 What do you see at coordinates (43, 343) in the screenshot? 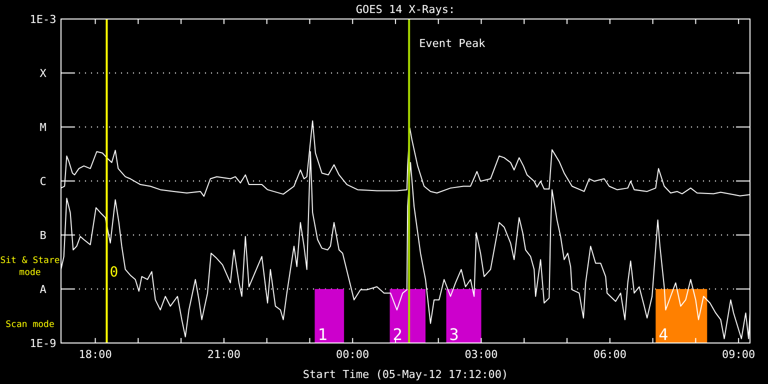
I see `y-tick-label: 1E-9` at bounding box center [43, 343].